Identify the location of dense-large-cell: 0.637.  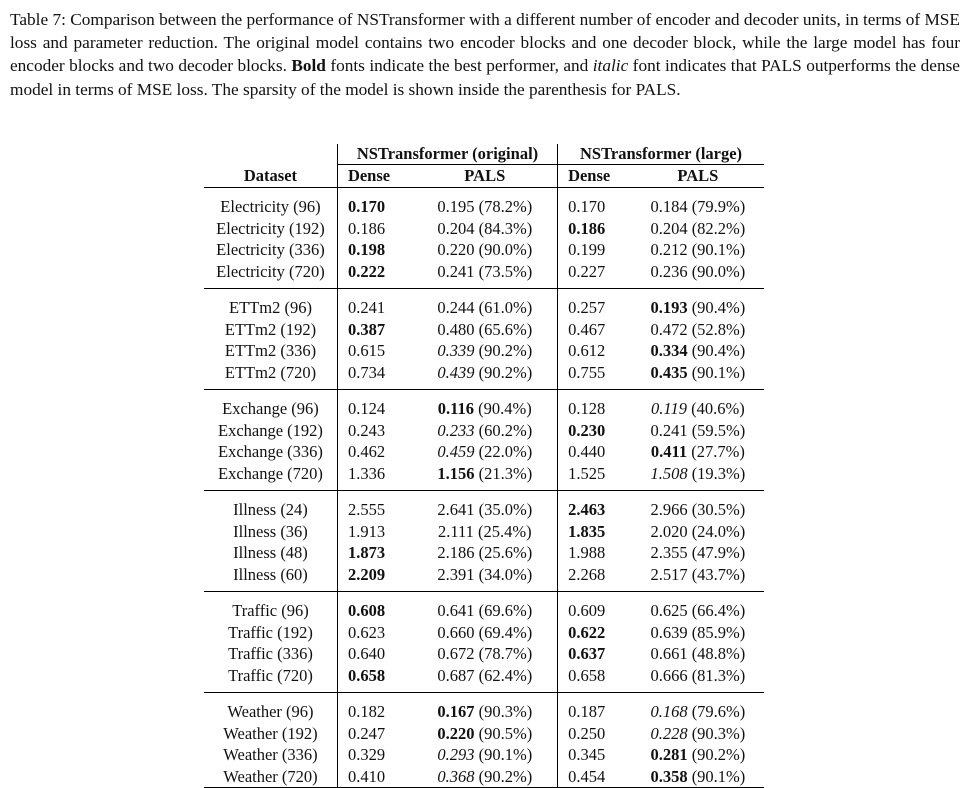
(594, 654).